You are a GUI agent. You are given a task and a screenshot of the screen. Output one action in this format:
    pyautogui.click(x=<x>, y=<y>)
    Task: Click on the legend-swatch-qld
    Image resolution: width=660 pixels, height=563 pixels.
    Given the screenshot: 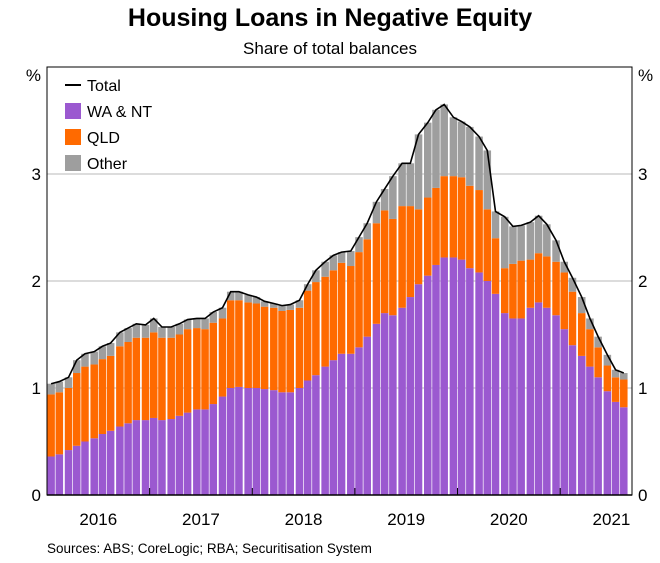 What is the action you would take?
    pyautogui.click(x=73, y=137)
    